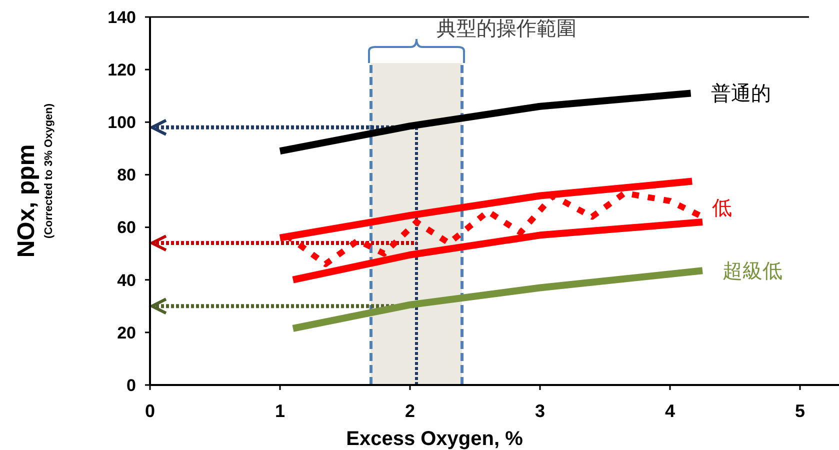 The width and height of the screenshot is (839, 450). Describe the element at coordinates (740, 93) in the screenshot. I see `series-label: 普通的` at that location.